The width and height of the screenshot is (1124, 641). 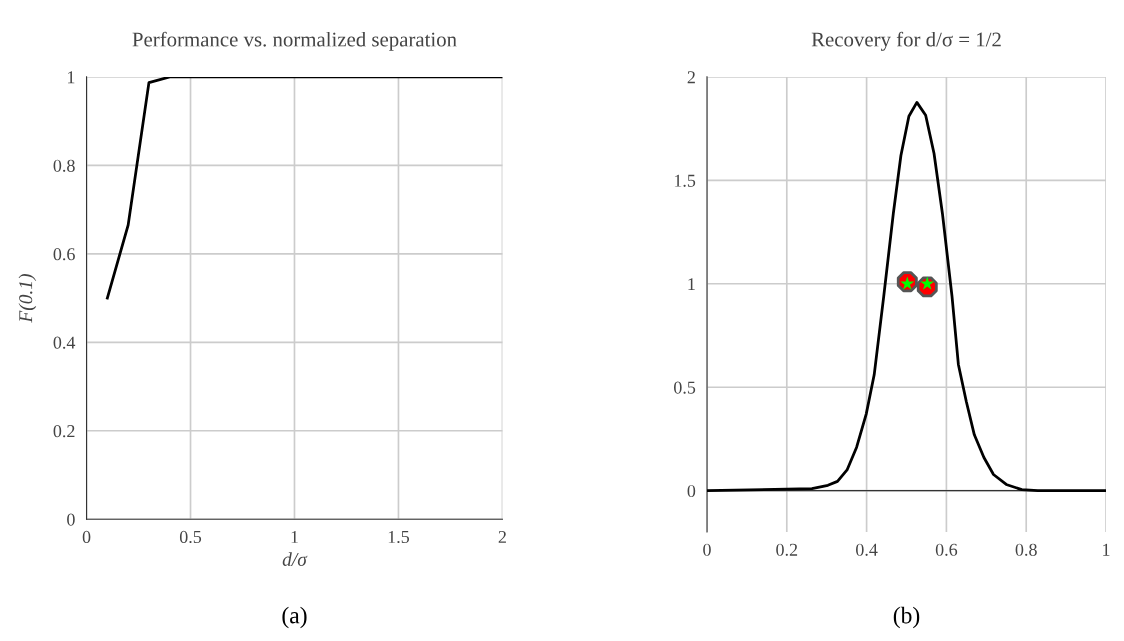 What do you see at coordinates (190, 537) in the screenshot?
I see `x-tick-label: 0.5` at bounding box center [190, 537].